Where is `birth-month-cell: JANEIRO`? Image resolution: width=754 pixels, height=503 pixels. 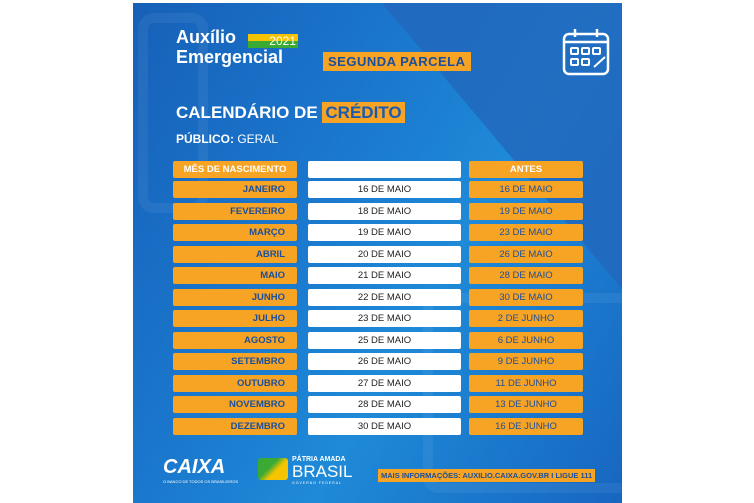
birth-month-cell: JANEIRO is located at coordinates (235, 189).